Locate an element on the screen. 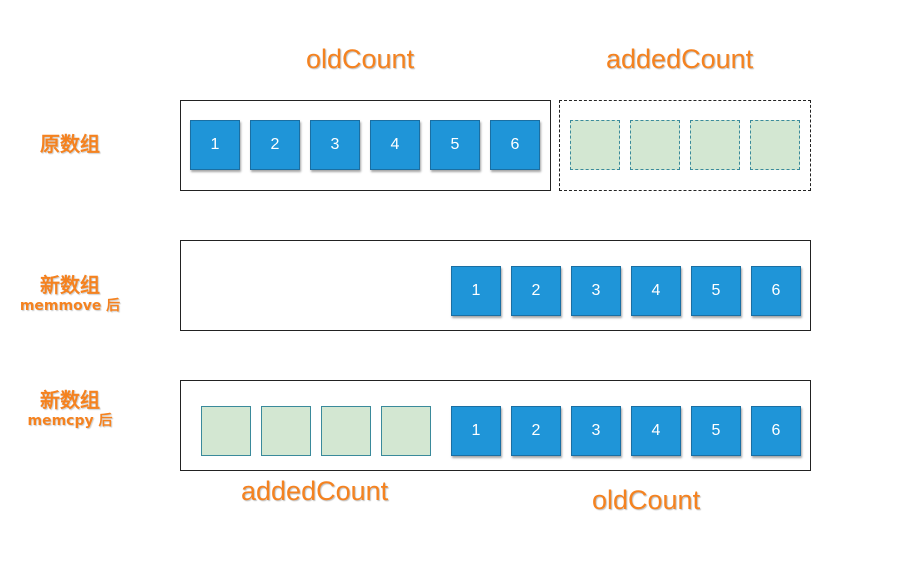 This screenshot has height=573, width=903. heading-old-count-bottom: oldCount is located at coordinates (646, 500).